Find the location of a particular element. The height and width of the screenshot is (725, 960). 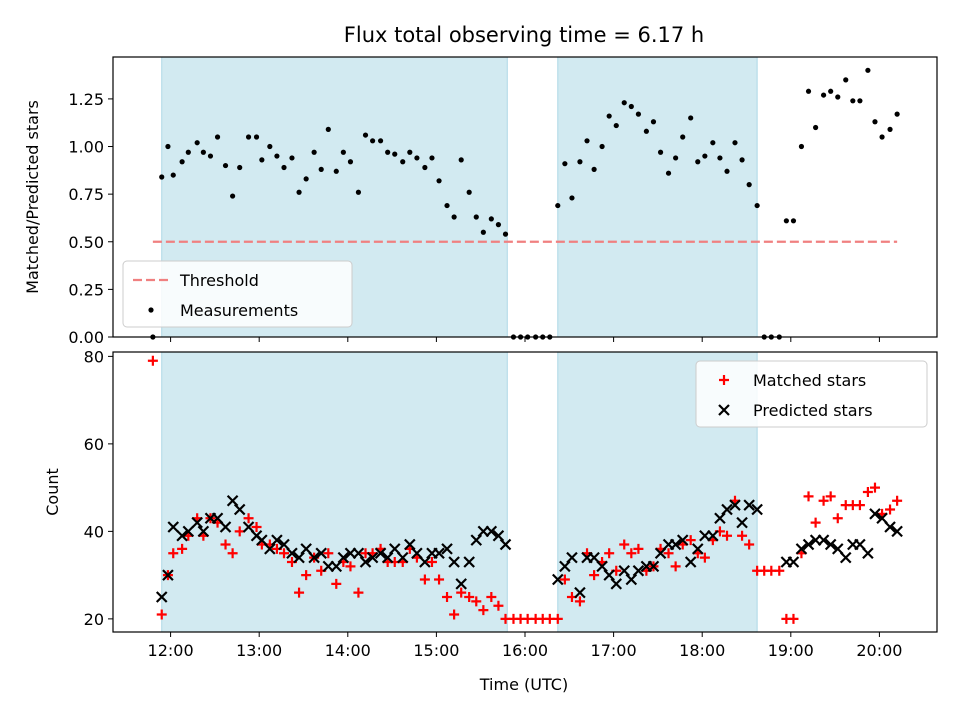

y-tick-label: 1.00 is located at coordinates (86, 147).